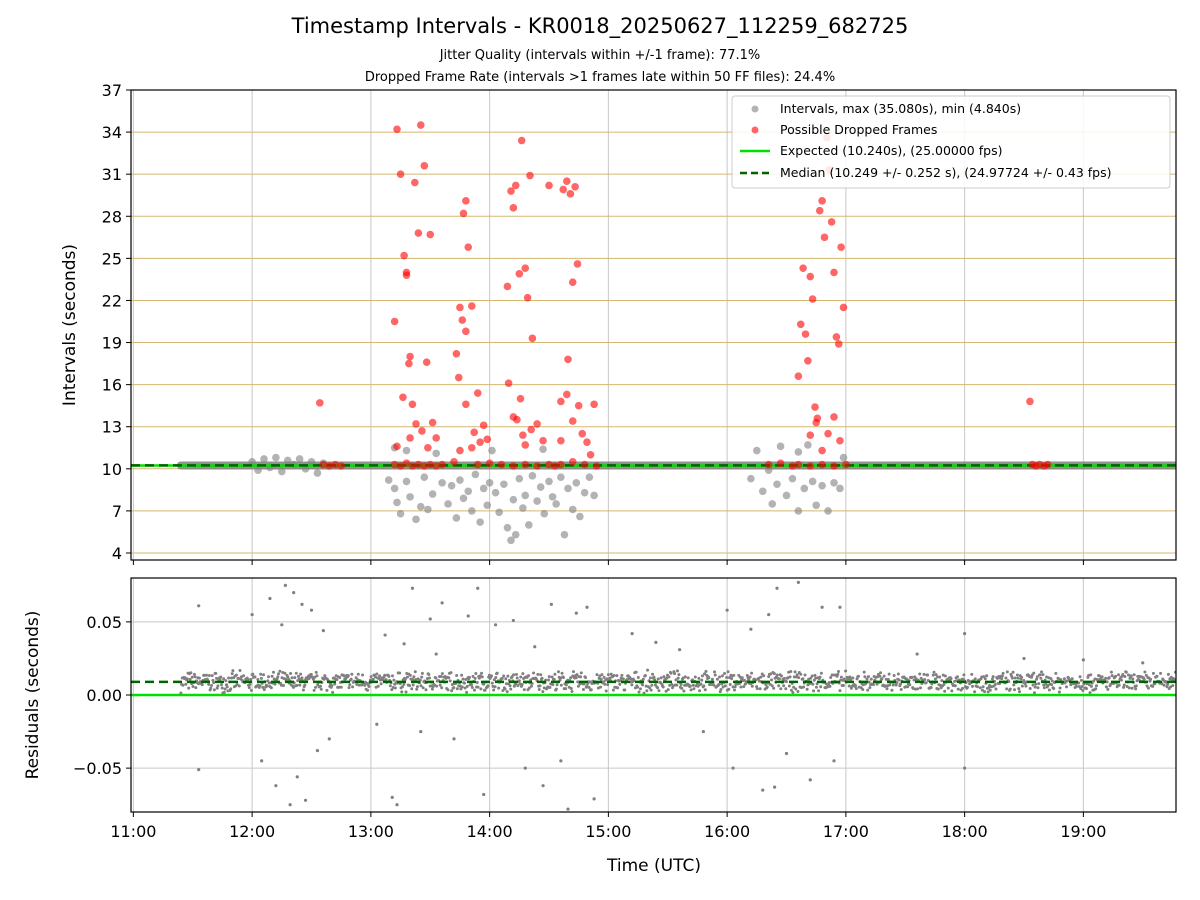 Image resolution: width=1200 pixels, height=900 pixels. What do you see at coordinates (608, 831) in the screenshot?
I see `x-tick-label: 15:00` at bounding box center [608, 831].